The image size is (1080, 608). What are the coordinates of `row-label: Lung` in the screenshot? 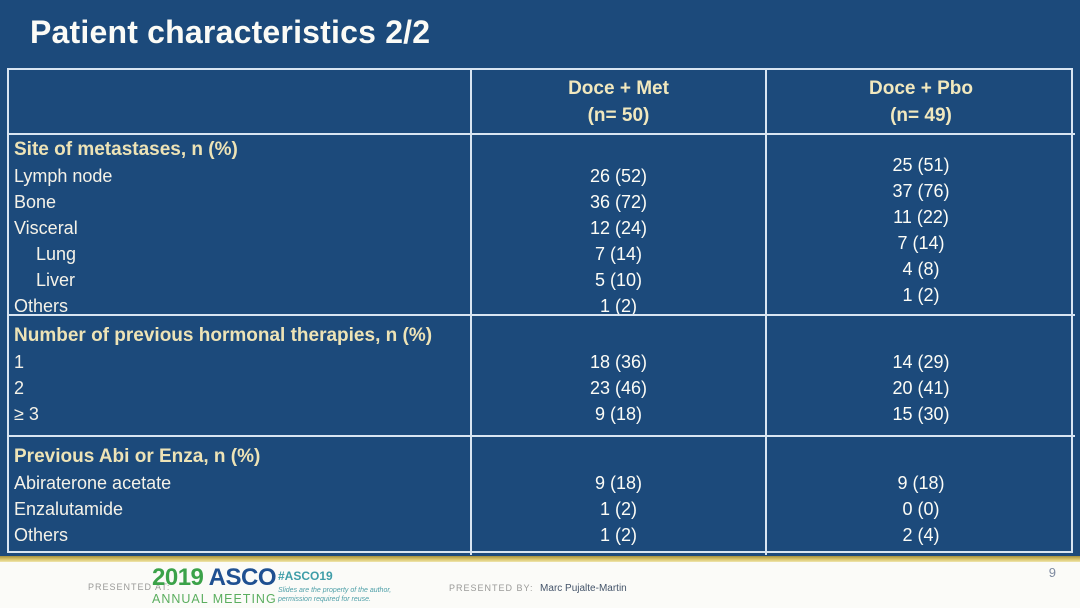 It's located at (56, 254).